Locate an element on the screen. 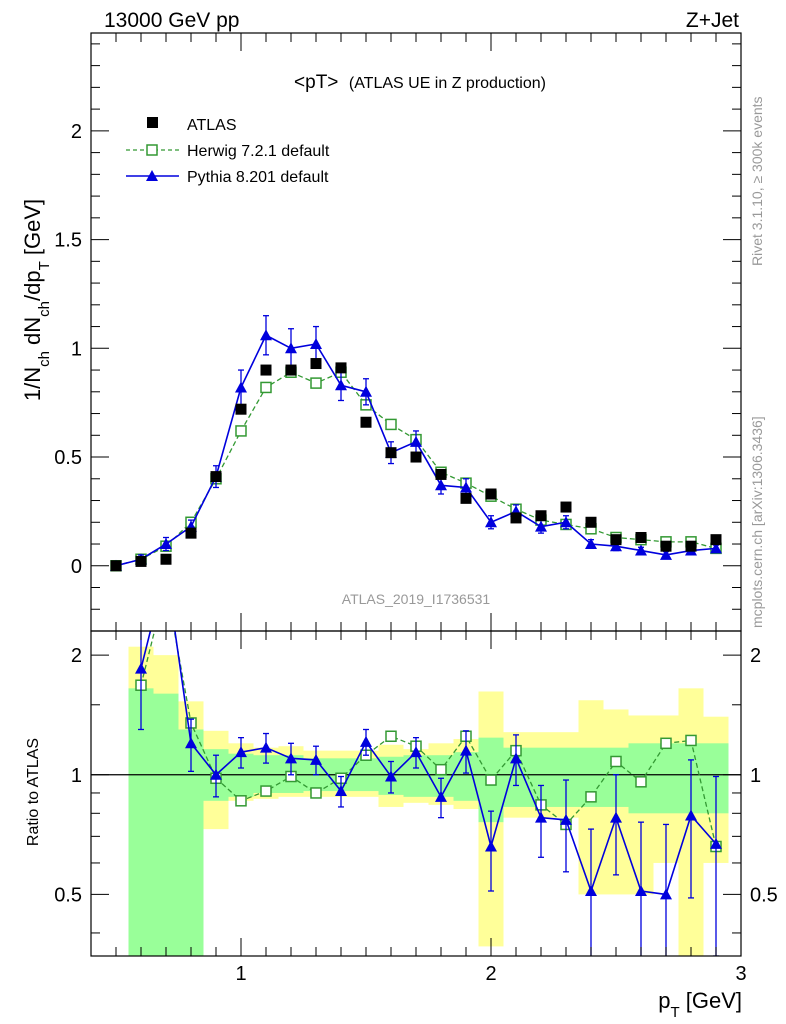  chart-title: <pT> (ATLAS UE in Z production) is located at coordinates (420, 82).